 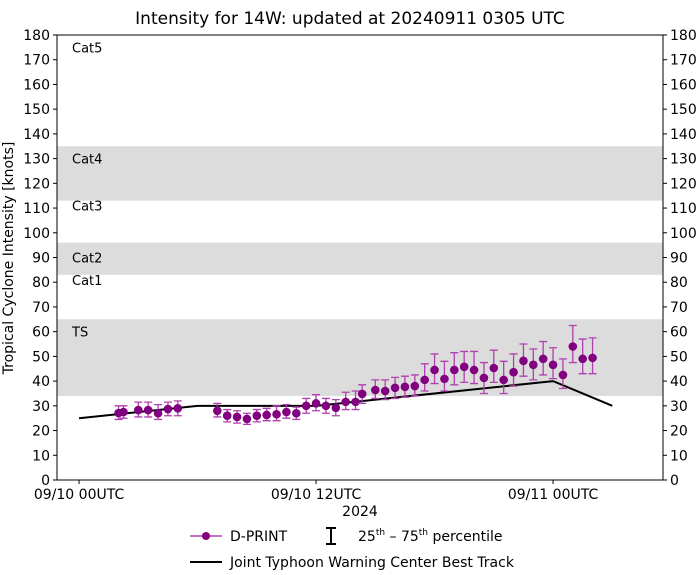 What do you see at coordinates (679, 432) in the screenshot?
I see `y-tick-label-right: 20` at bounding box center [679, 432].